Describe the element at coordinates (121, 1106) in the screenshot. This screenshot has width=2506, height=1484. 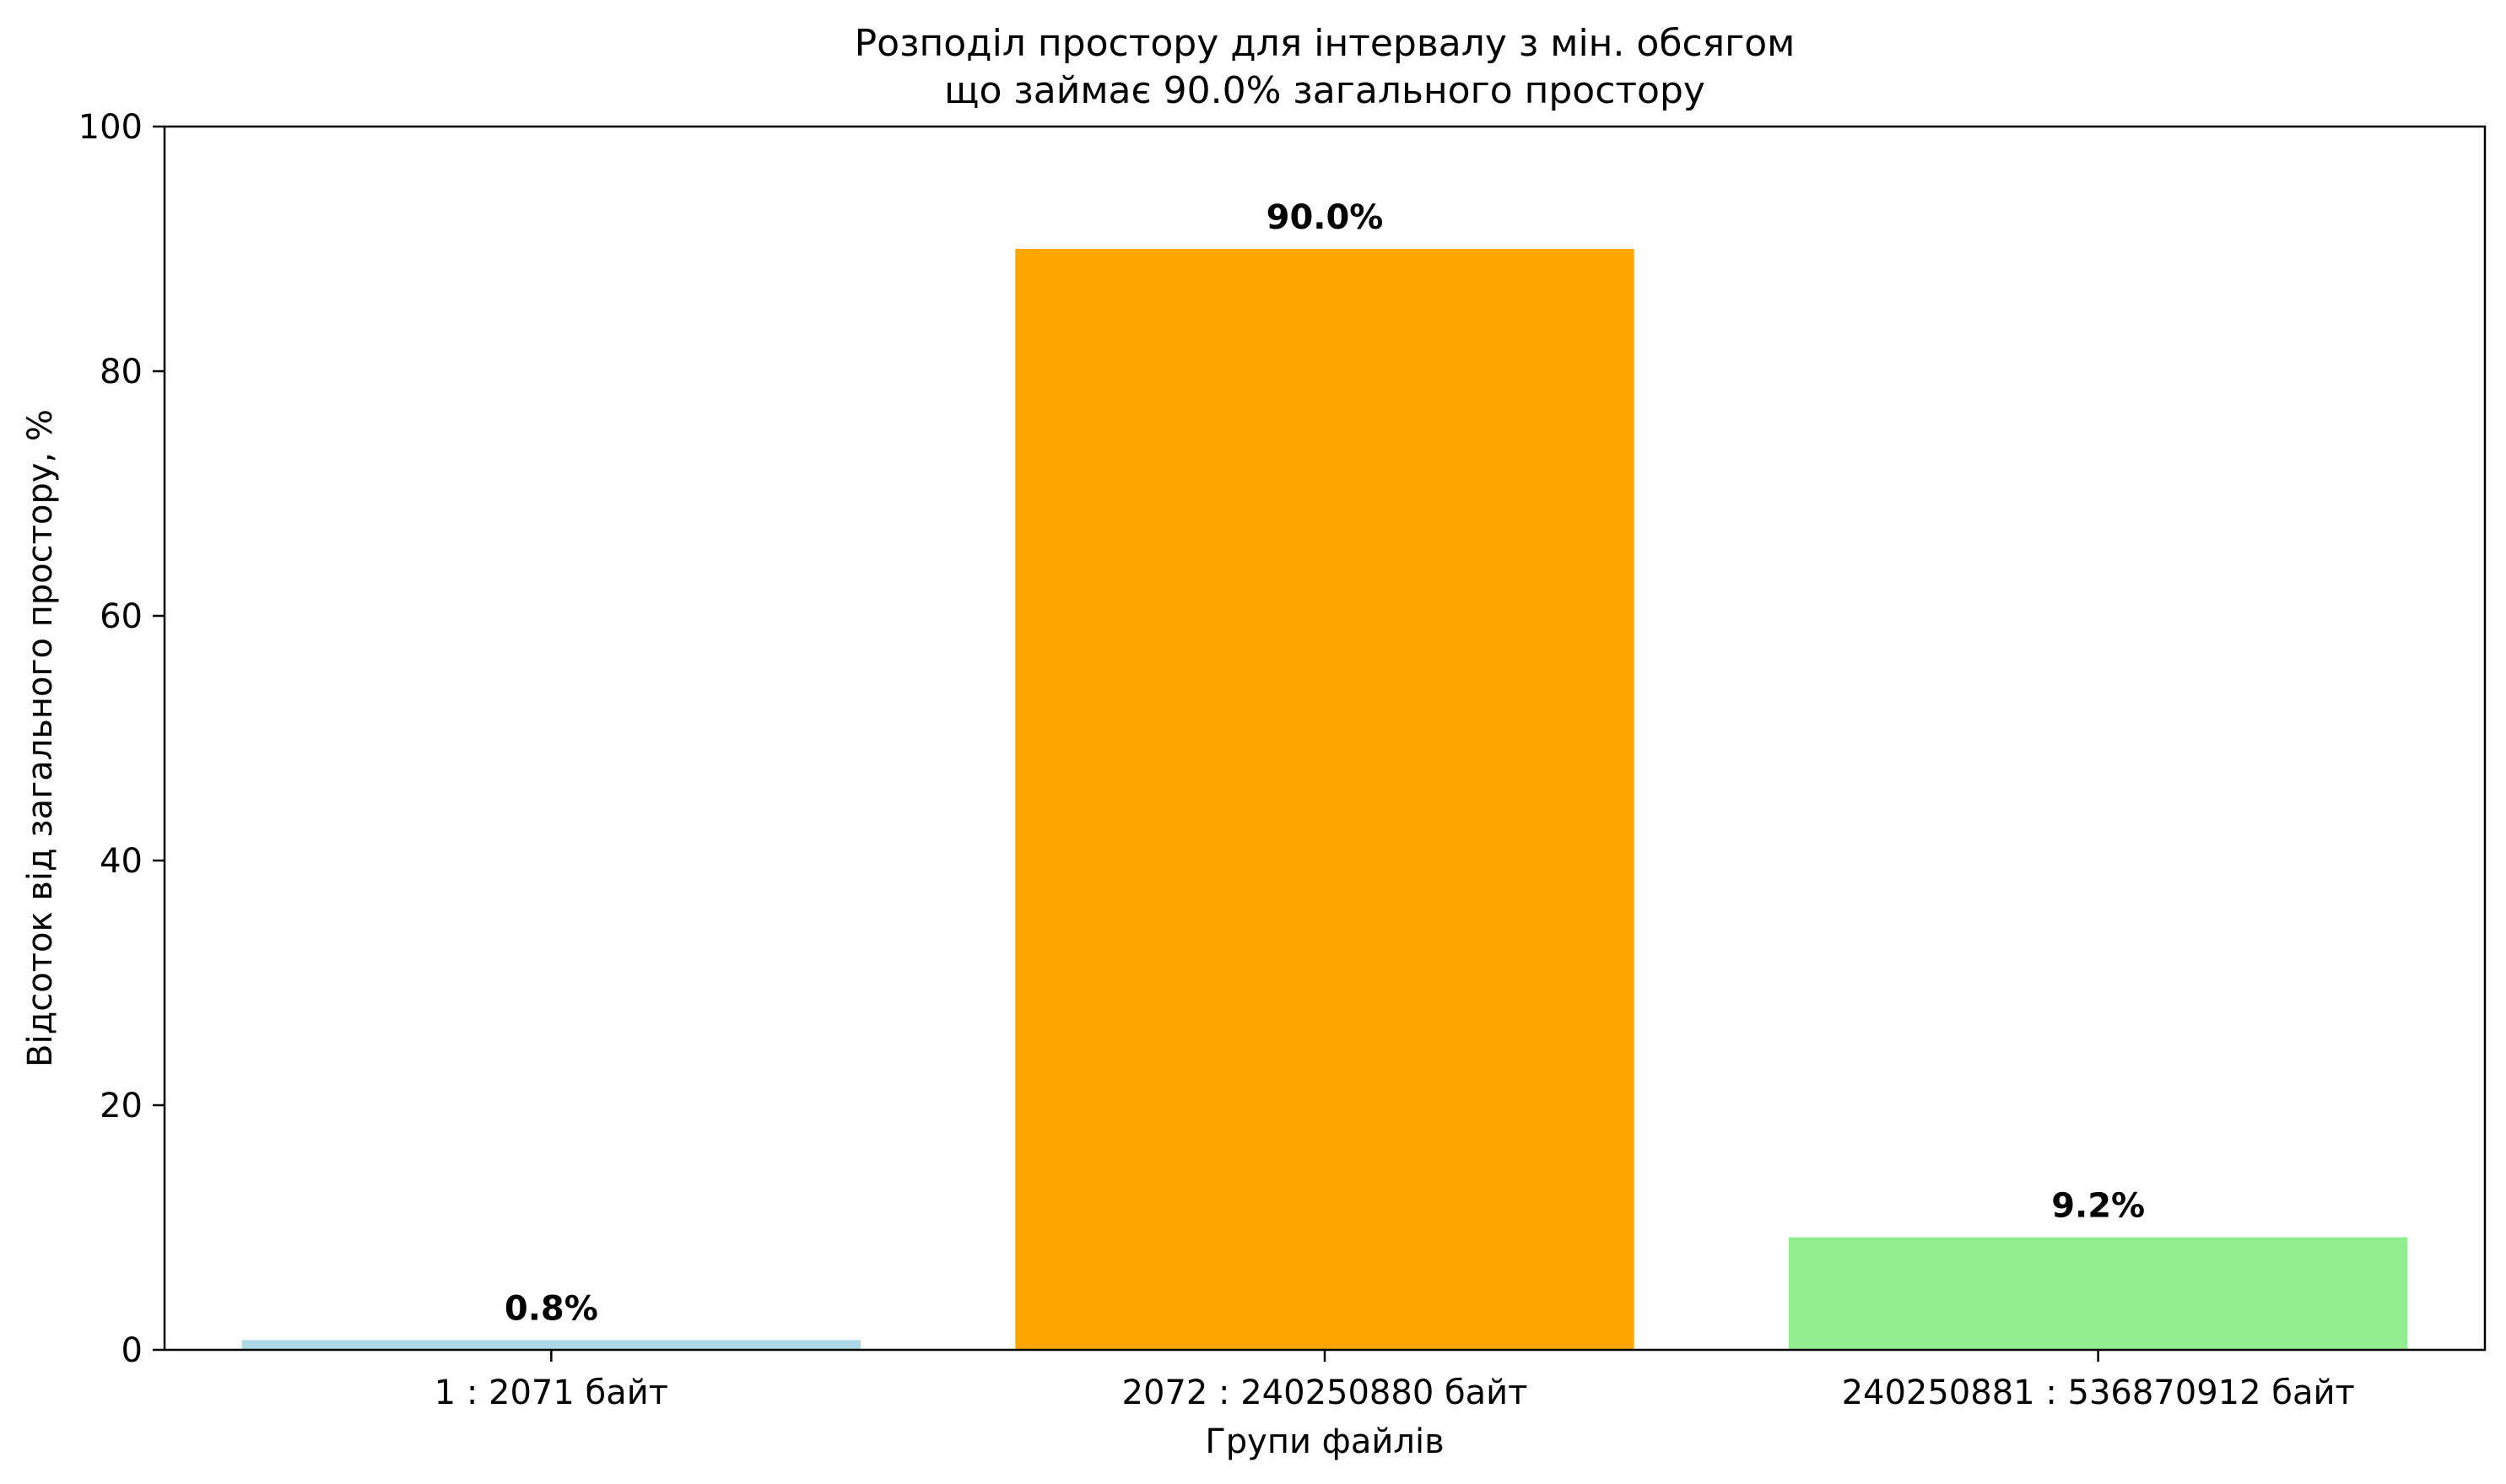
I see `y-tick-label-2: 20` at that location.